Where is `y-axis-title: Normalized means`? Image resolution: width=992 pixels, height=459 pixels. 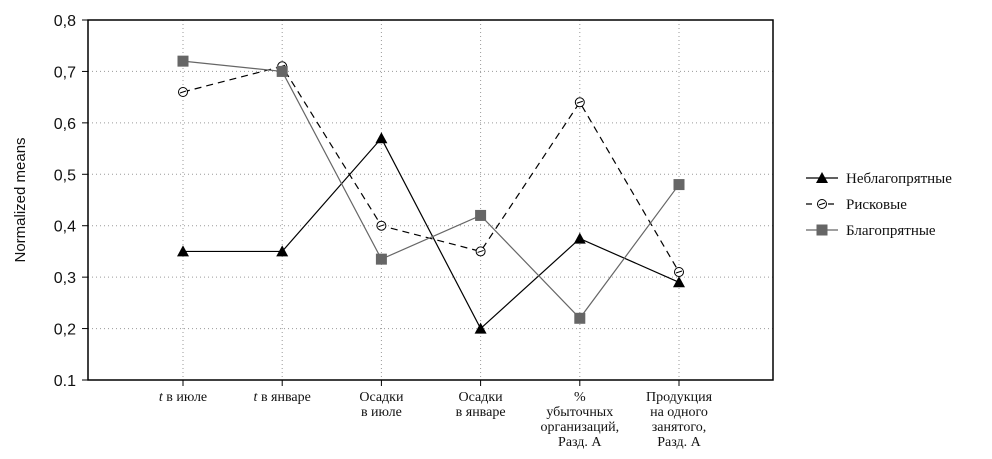
y-axis-title: Normalized means is located at coordinates (20, 199).